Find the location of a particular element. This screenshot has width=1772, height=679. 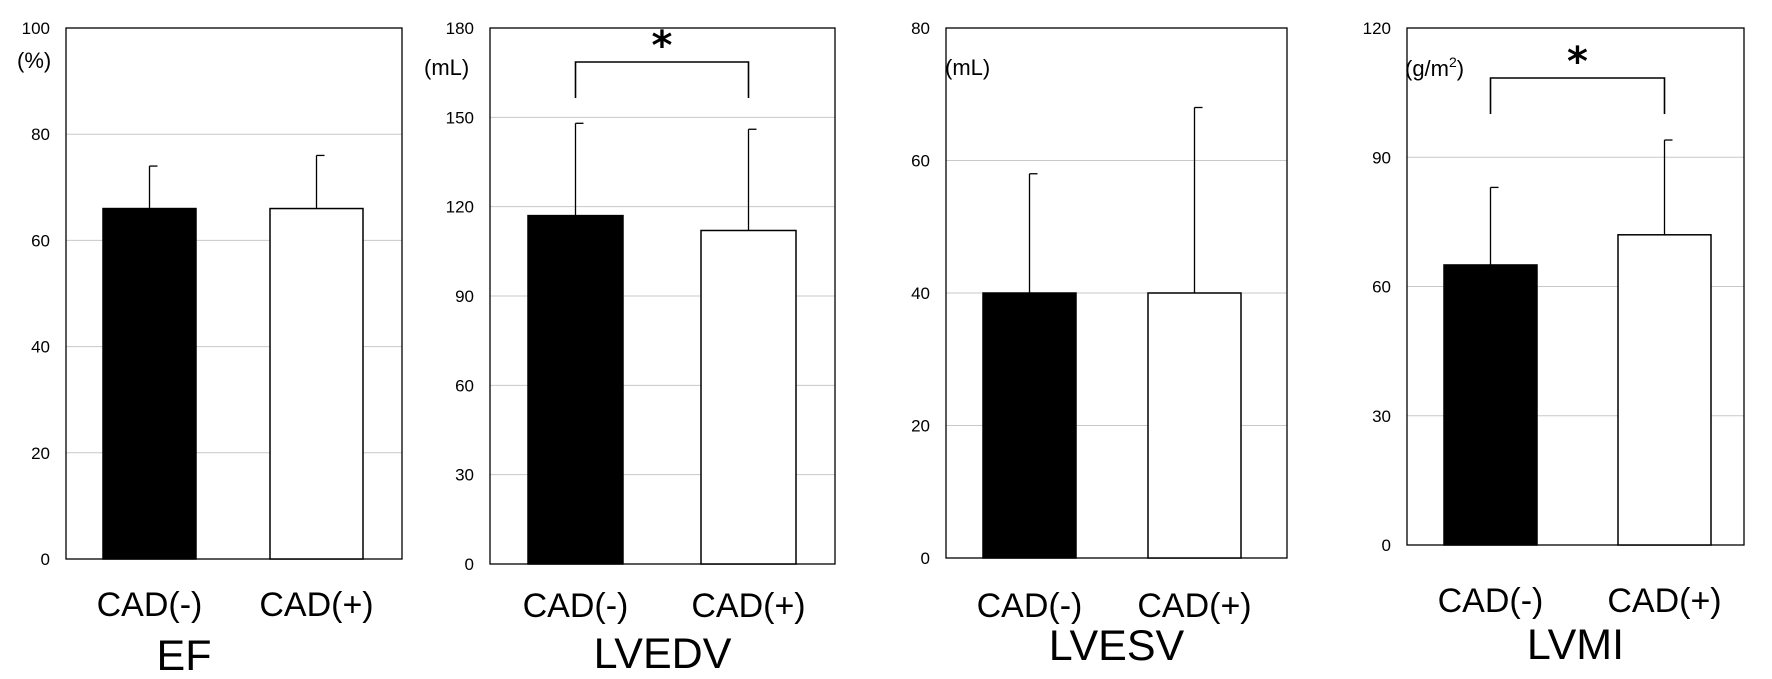

y-tick-label: 180 is located at coordinates (460, 28).